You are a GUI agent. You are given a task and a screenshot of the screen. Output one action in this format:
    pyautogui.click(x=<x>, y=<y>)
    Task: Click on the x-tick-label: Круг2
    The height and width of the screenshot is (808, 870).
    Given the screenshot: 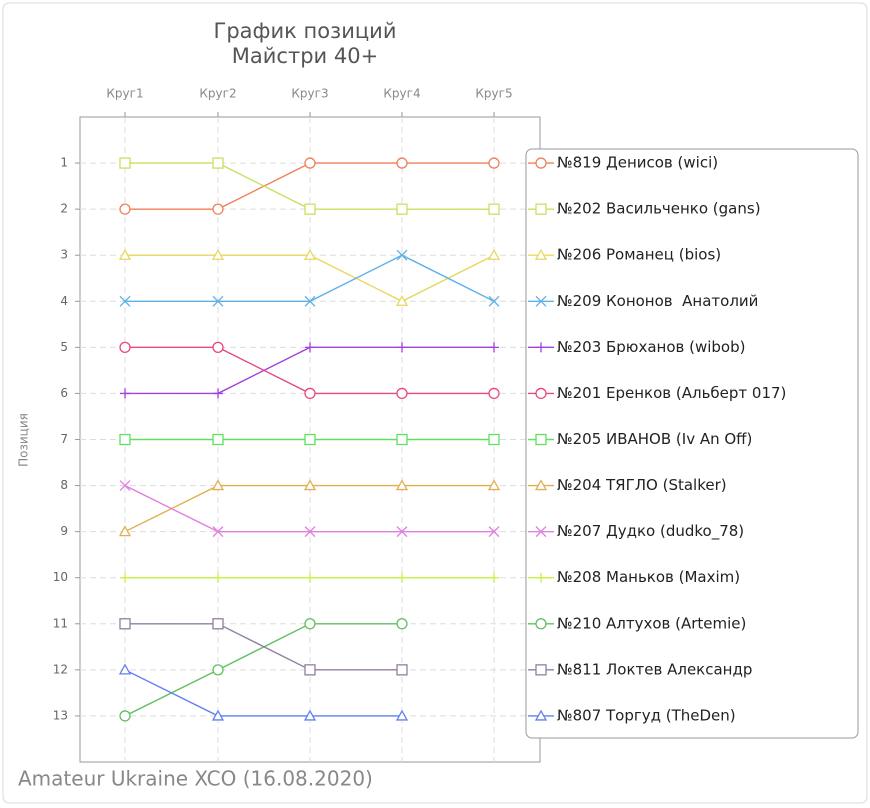 What is the action you would take?
    pyautogui.click(x=217, y=94)
    